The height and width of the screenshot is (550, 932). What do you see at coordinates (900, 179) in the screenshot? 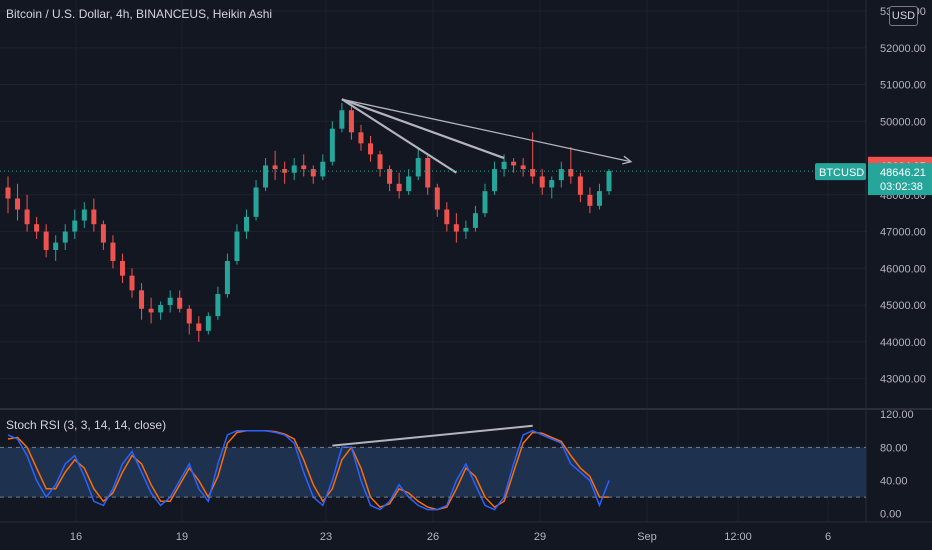
I see `last-price-bg` at bounding box center [900, 179].